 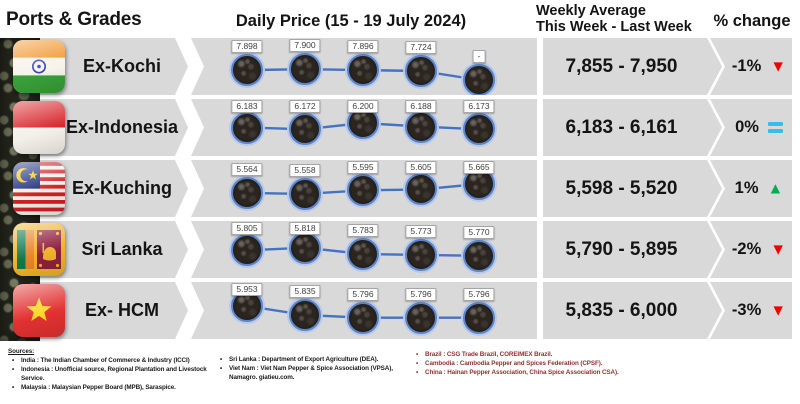 I want to click on daily-price-chart: 7.898 7.900 7.896 7.724 -, so click(x=364, y=66).